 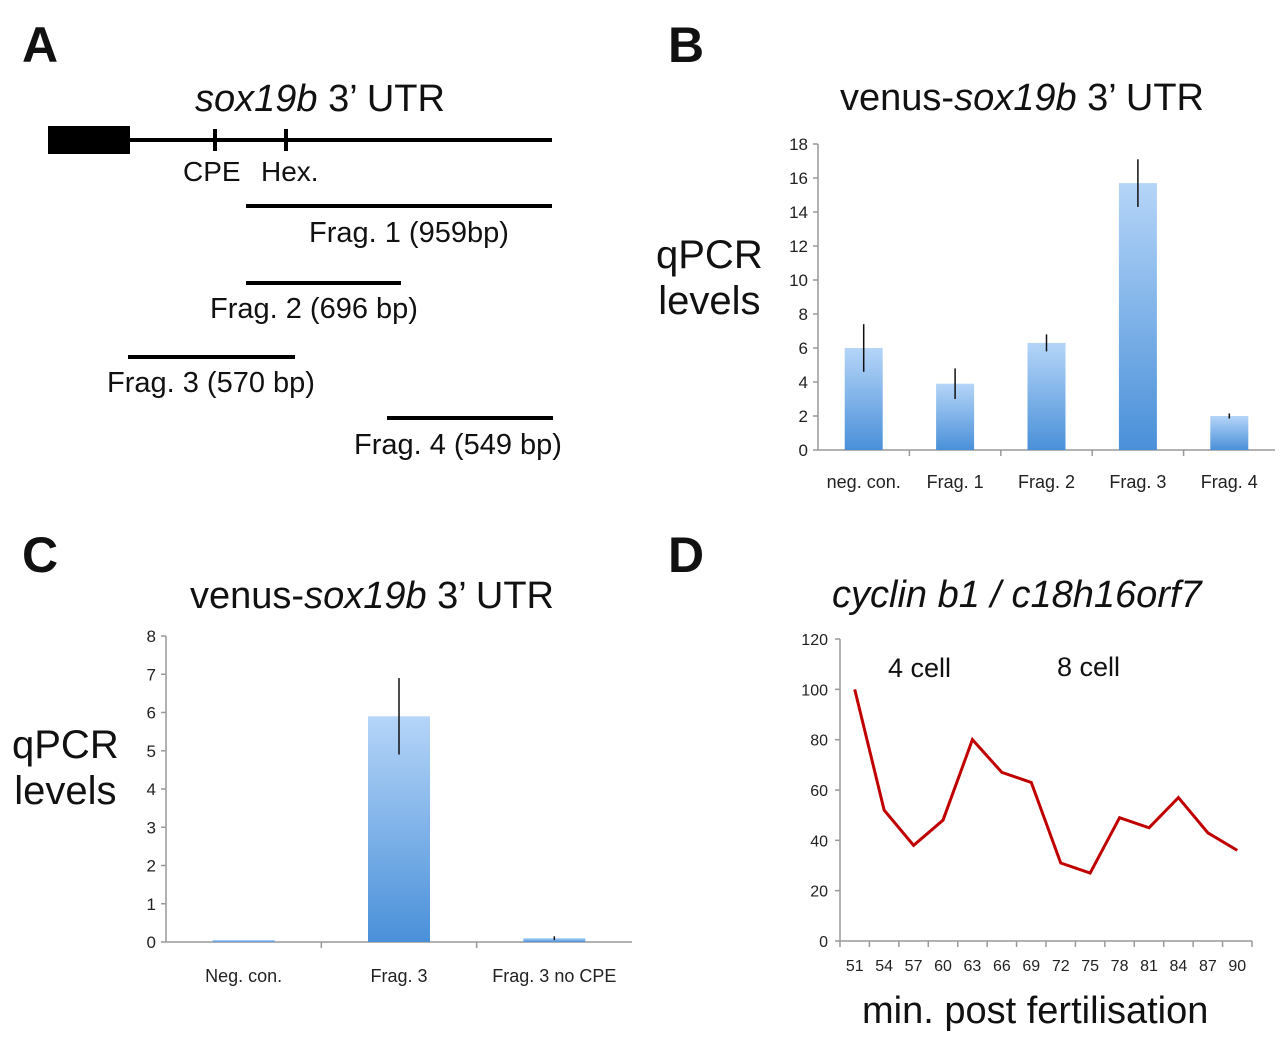 What do you see at coordinates (1015, 98) in the screenshot?
I see `panel-b-title-gene: sox19b` at bounding box center [1015, 98].